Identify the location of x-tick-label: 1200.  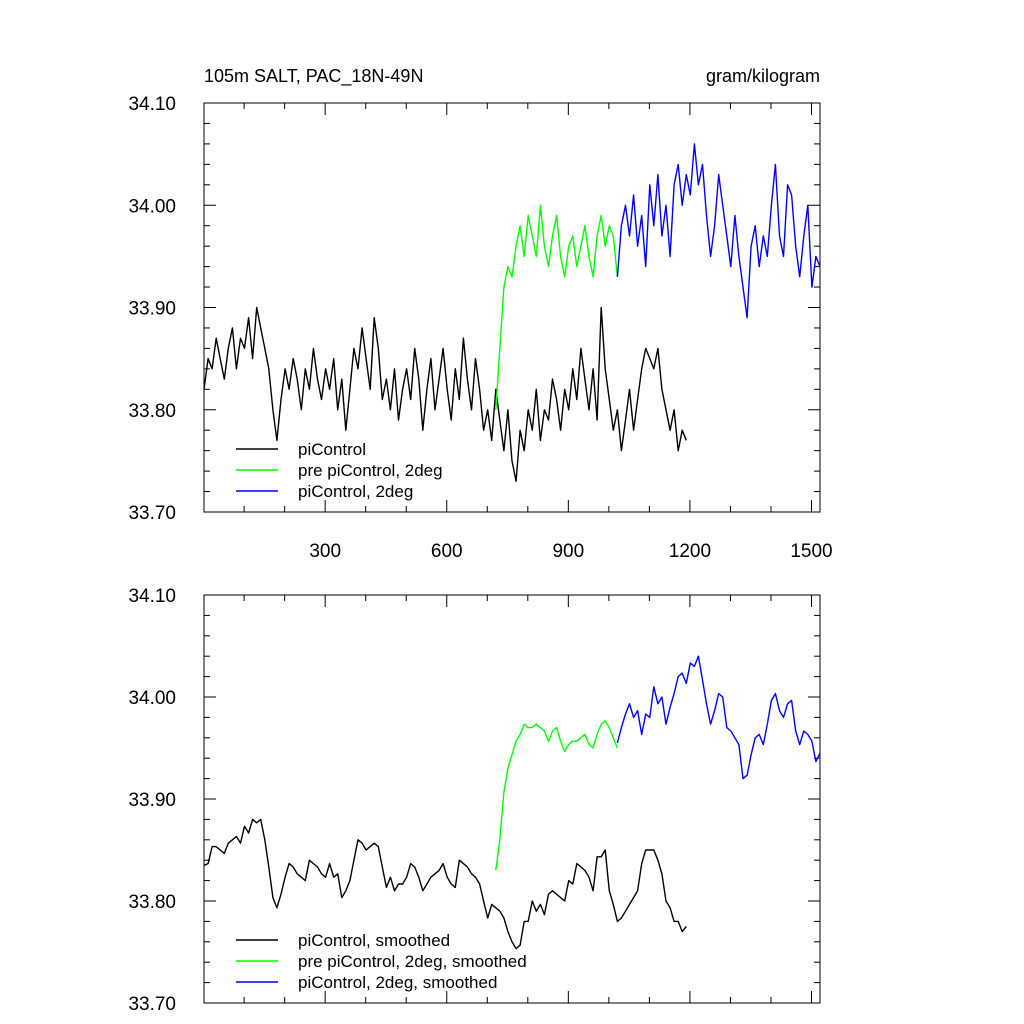
(690, 551).